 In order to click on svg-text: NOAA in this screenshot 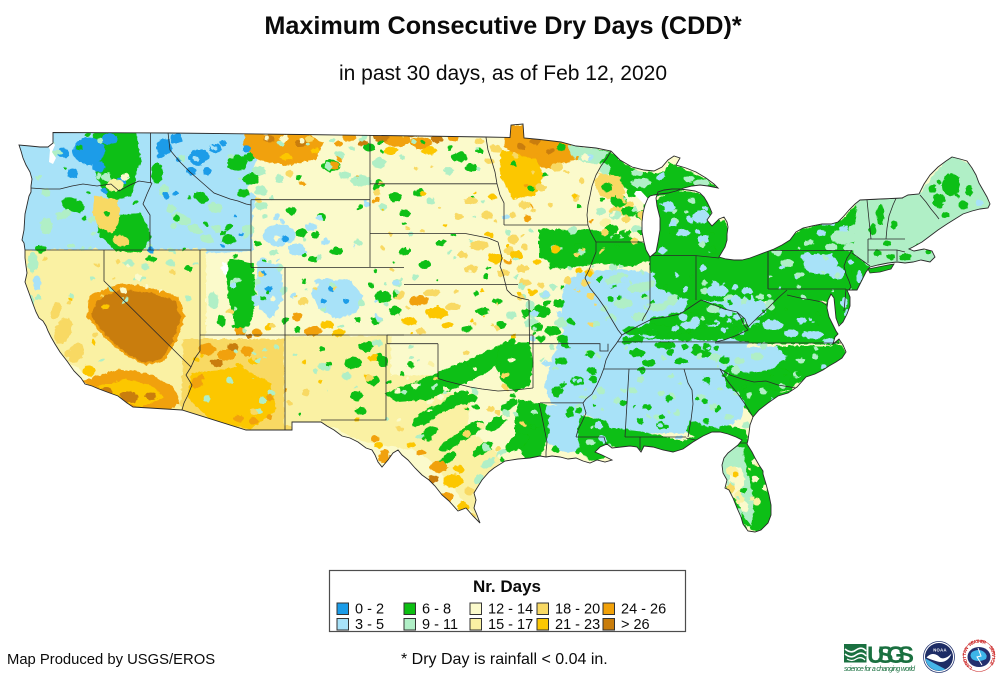, I will do `click(940, 650)`.